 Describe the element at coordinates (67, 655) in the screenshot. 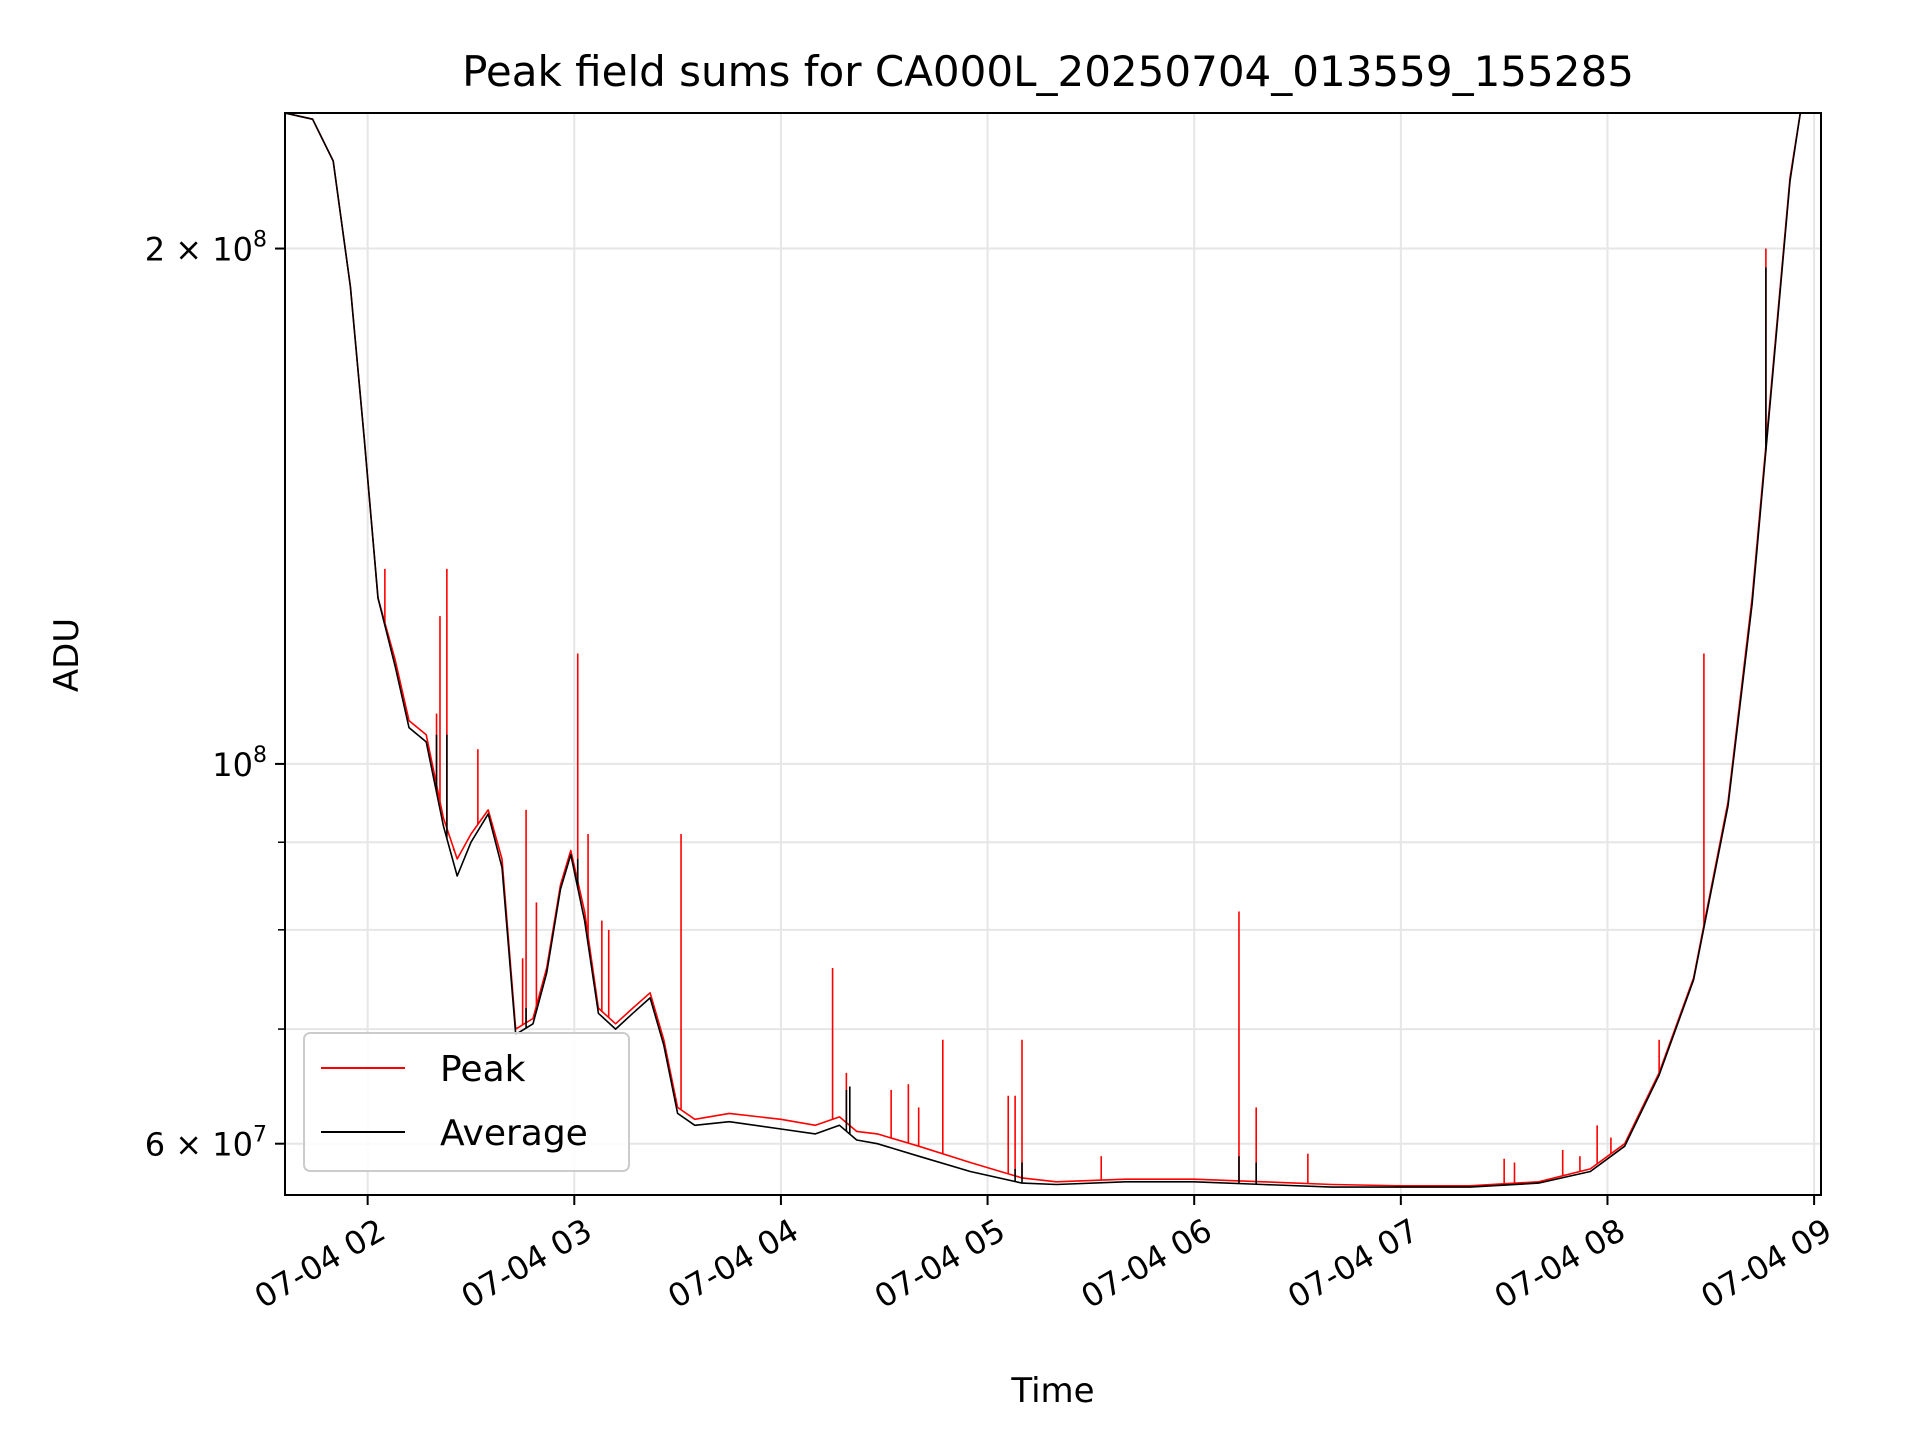

I see `y-axis-label: ADU` at that location.